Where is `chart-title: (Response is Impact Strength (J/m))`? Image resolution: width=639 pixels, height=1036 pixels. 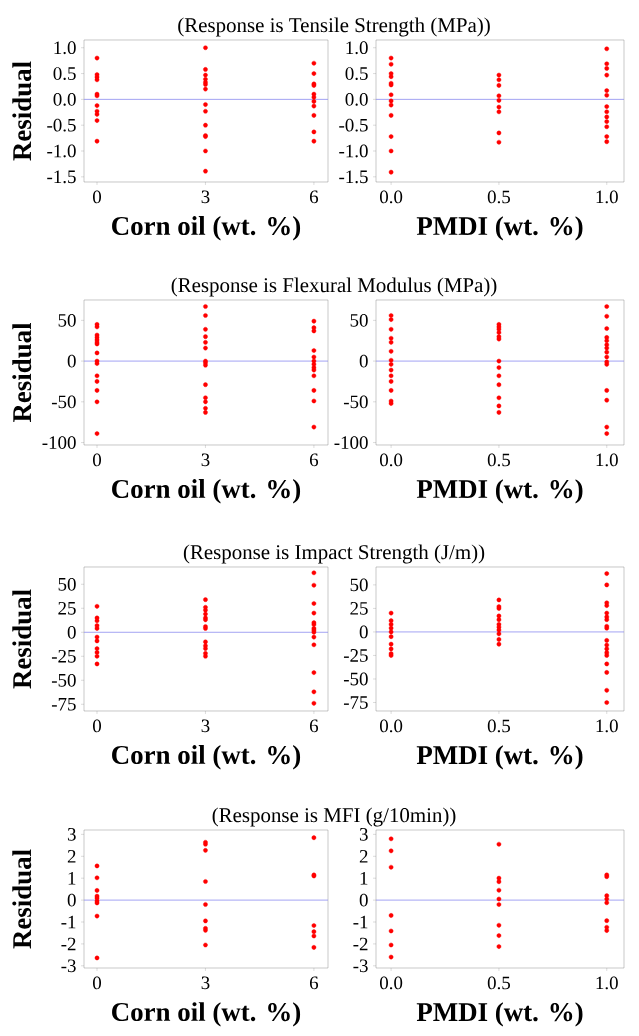
chart-title: (Response is Impact Strength (J/m)) is located at coordinates (334, 554).